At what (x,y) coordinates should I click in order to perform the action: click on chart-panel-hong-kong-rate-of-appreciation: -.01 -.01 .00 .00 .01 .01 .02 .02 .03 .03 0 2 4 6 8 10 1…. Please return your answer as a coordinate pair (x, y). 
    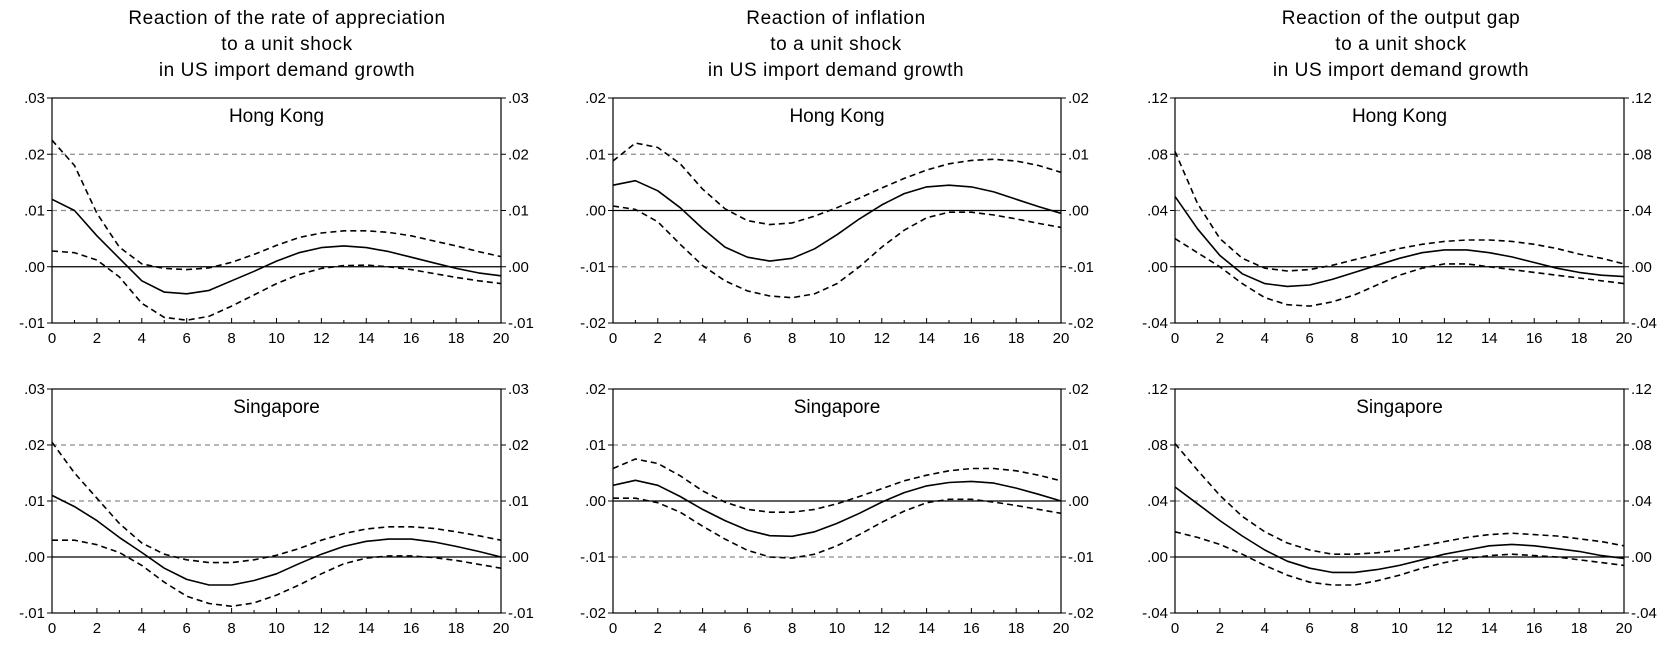
    Looking at the image, I should click on (276, 218).